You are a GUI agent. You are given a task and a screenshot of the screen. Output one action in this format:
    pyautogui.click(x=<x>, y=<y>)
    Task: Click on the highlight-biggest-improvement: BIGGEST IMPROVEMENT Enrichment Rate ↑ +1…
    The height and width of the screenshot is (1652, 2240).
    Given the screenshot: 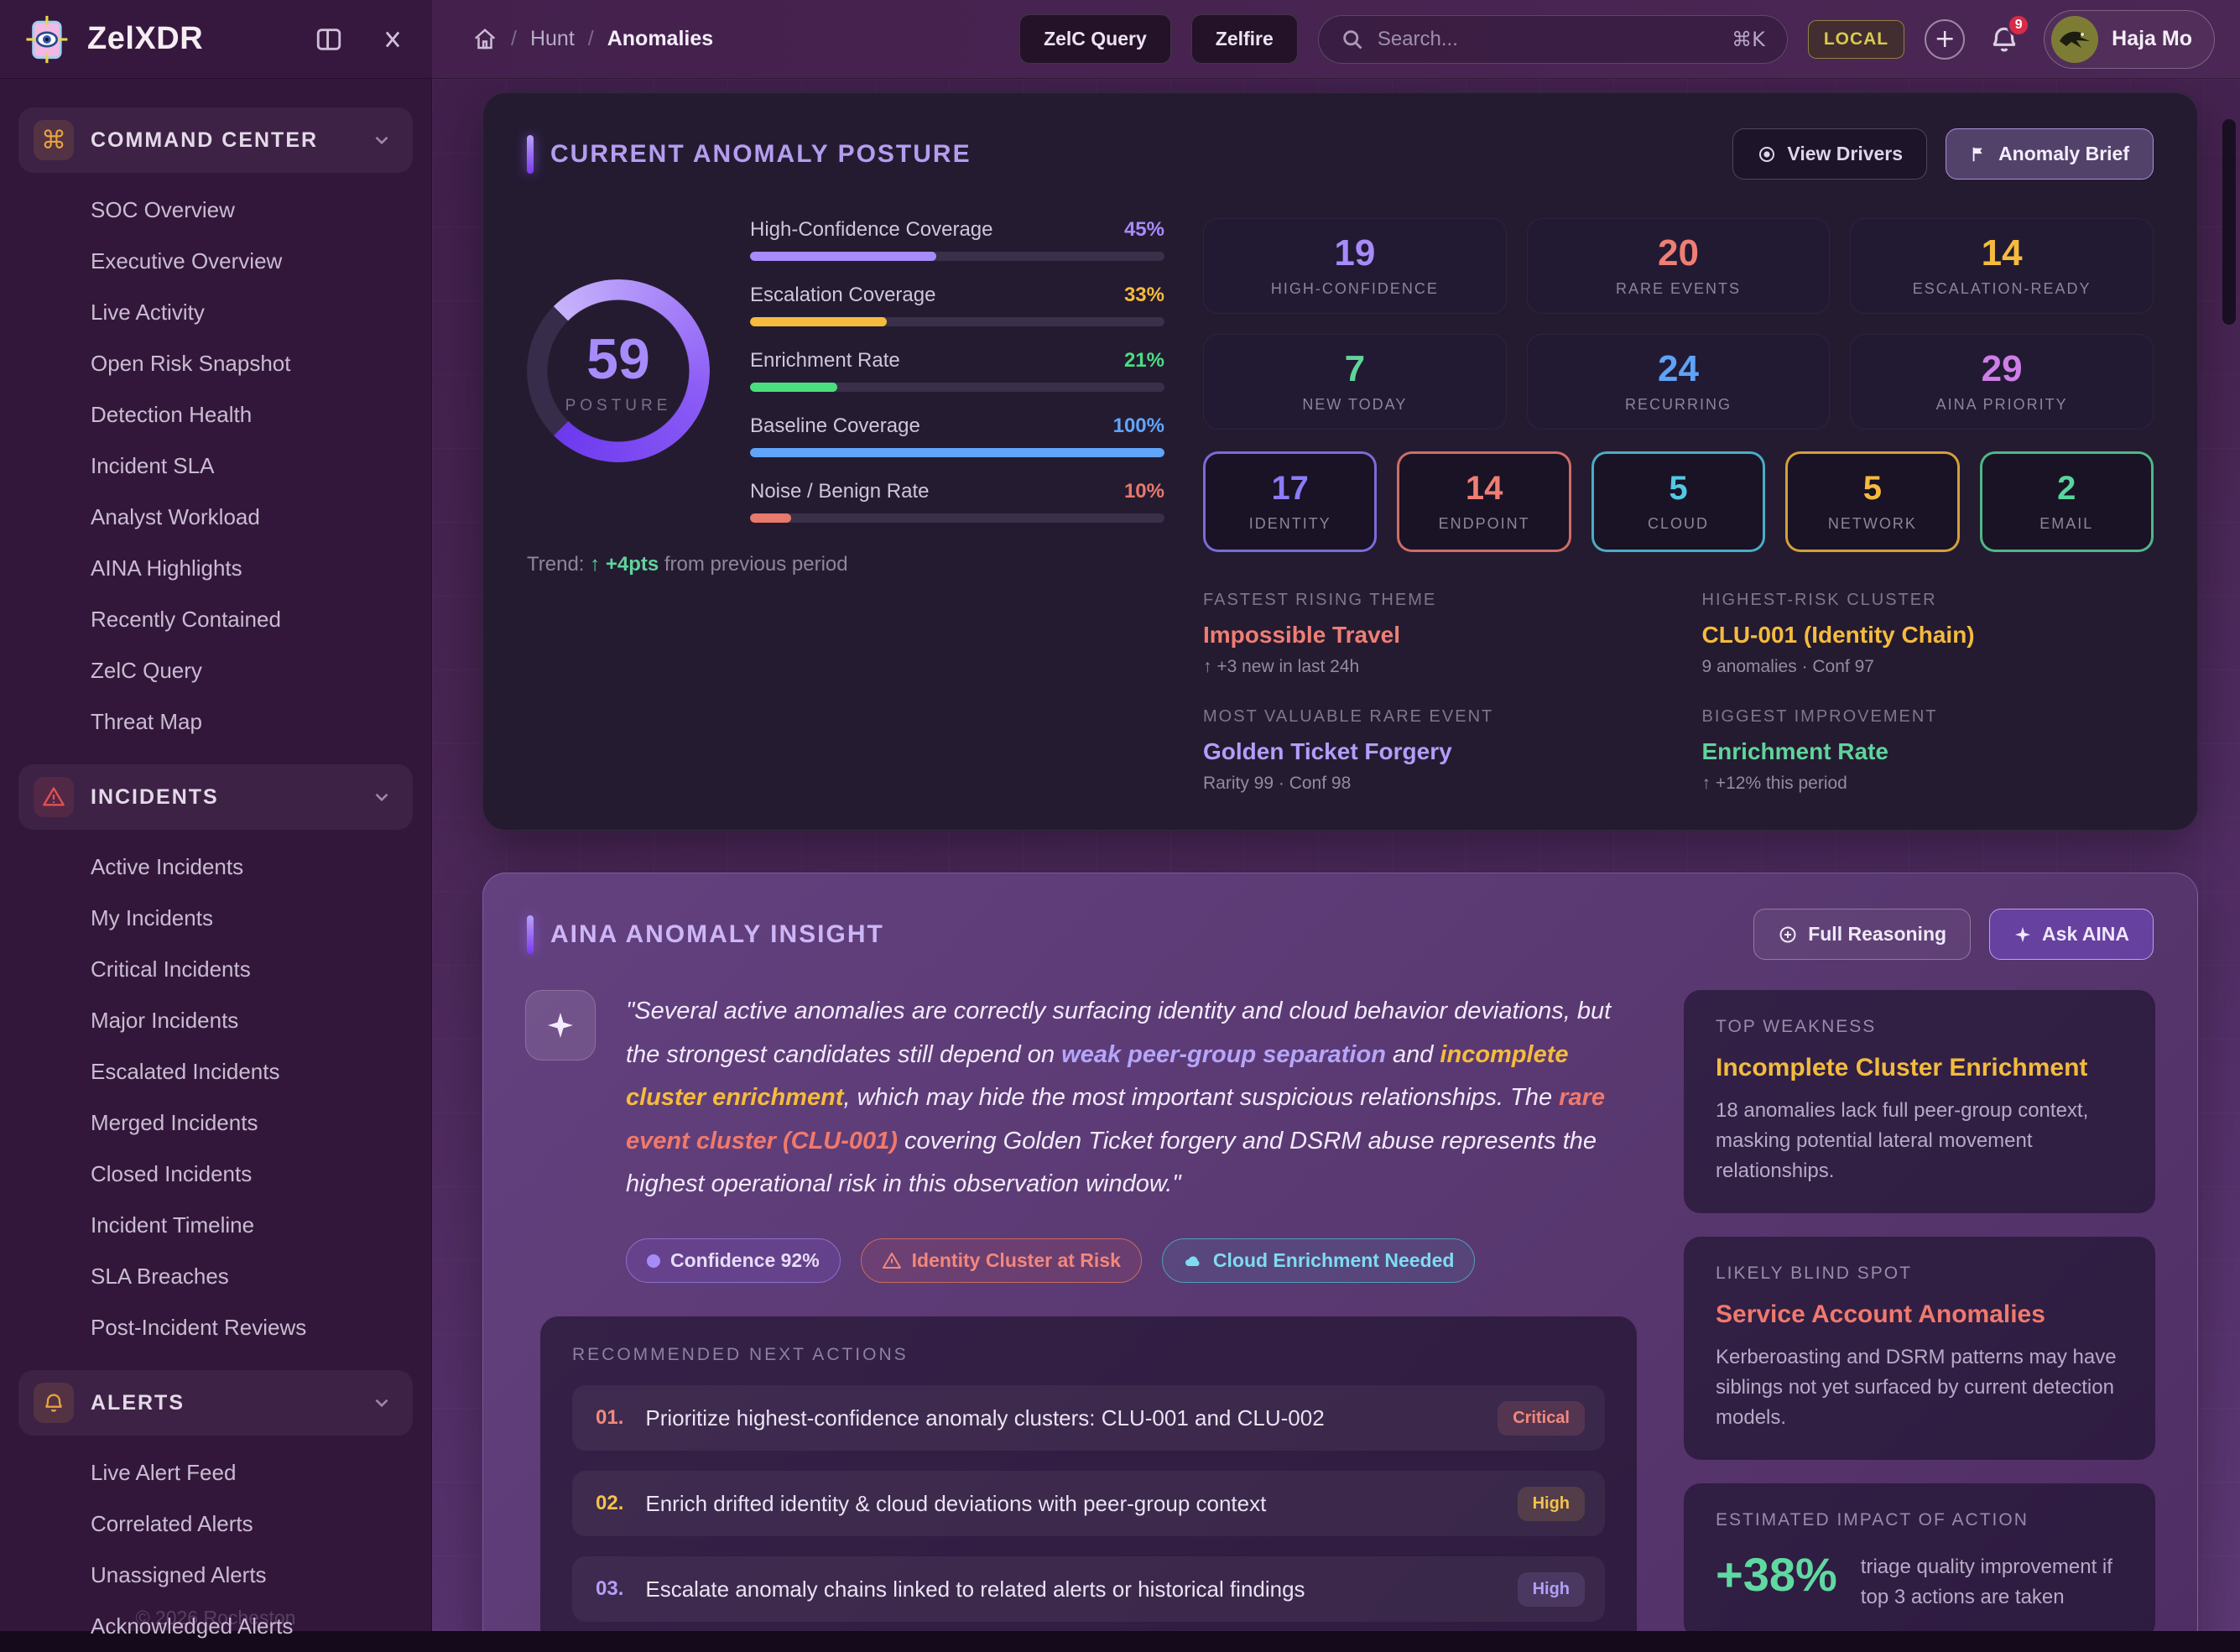 What is the action you would take?
    pyautogui.click(x=1928, y=751)
    